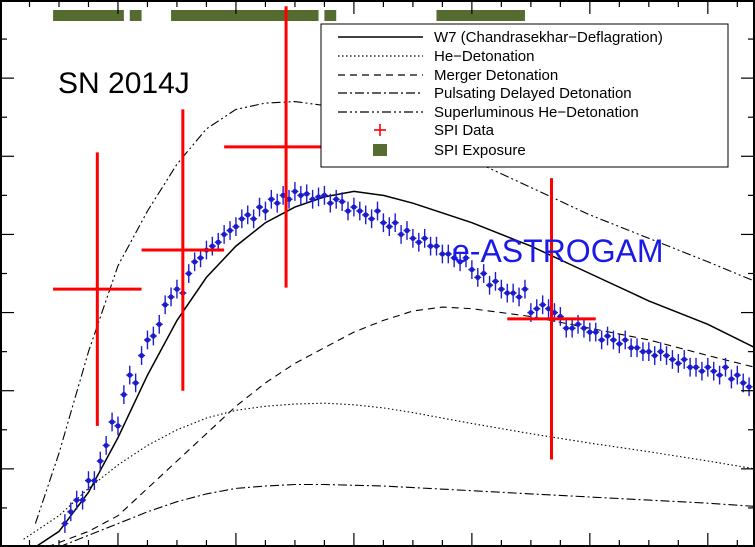 The height and width of the screenshot is (547, 755). What do you see at coordinates (558, 251) in the screenshot?
I see `e-astrogam-label: e-ASTROGAM` at bounding box center [558, 251].